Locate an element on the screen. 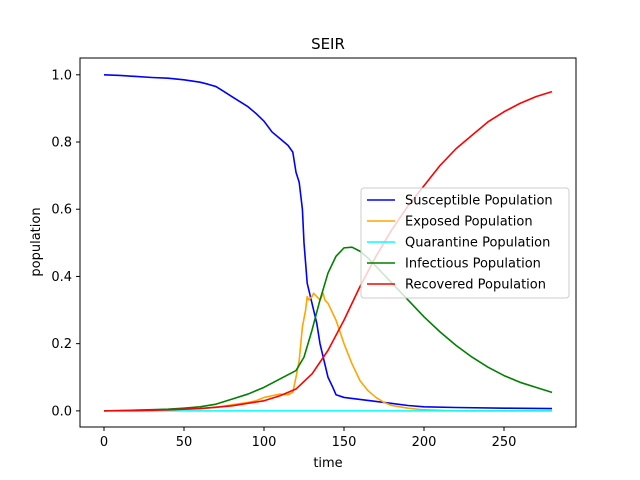  y-axis: 0.0 0.2 0.4 0.6 0.8 1.0 is located at coordinates (65, 243).